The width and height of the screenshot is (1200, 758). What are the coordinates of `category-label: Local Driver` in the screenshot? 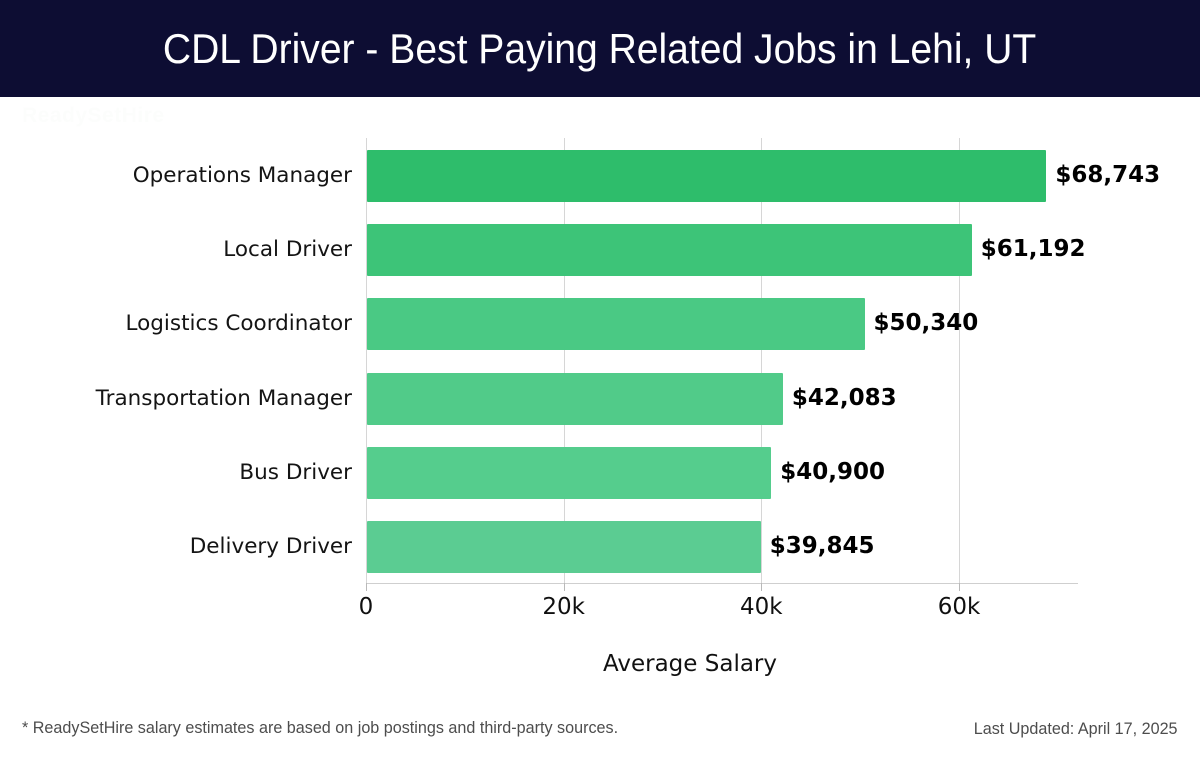 It's located at (287, 250).